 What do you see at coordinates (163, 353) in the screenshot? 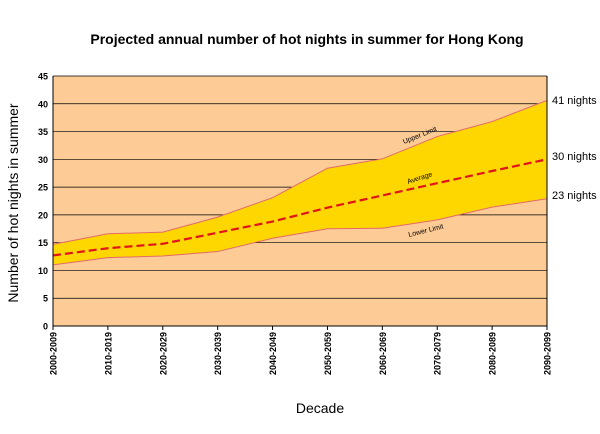
I see `x-tick-label: 2020-2029` at bounding box center [163, 353].